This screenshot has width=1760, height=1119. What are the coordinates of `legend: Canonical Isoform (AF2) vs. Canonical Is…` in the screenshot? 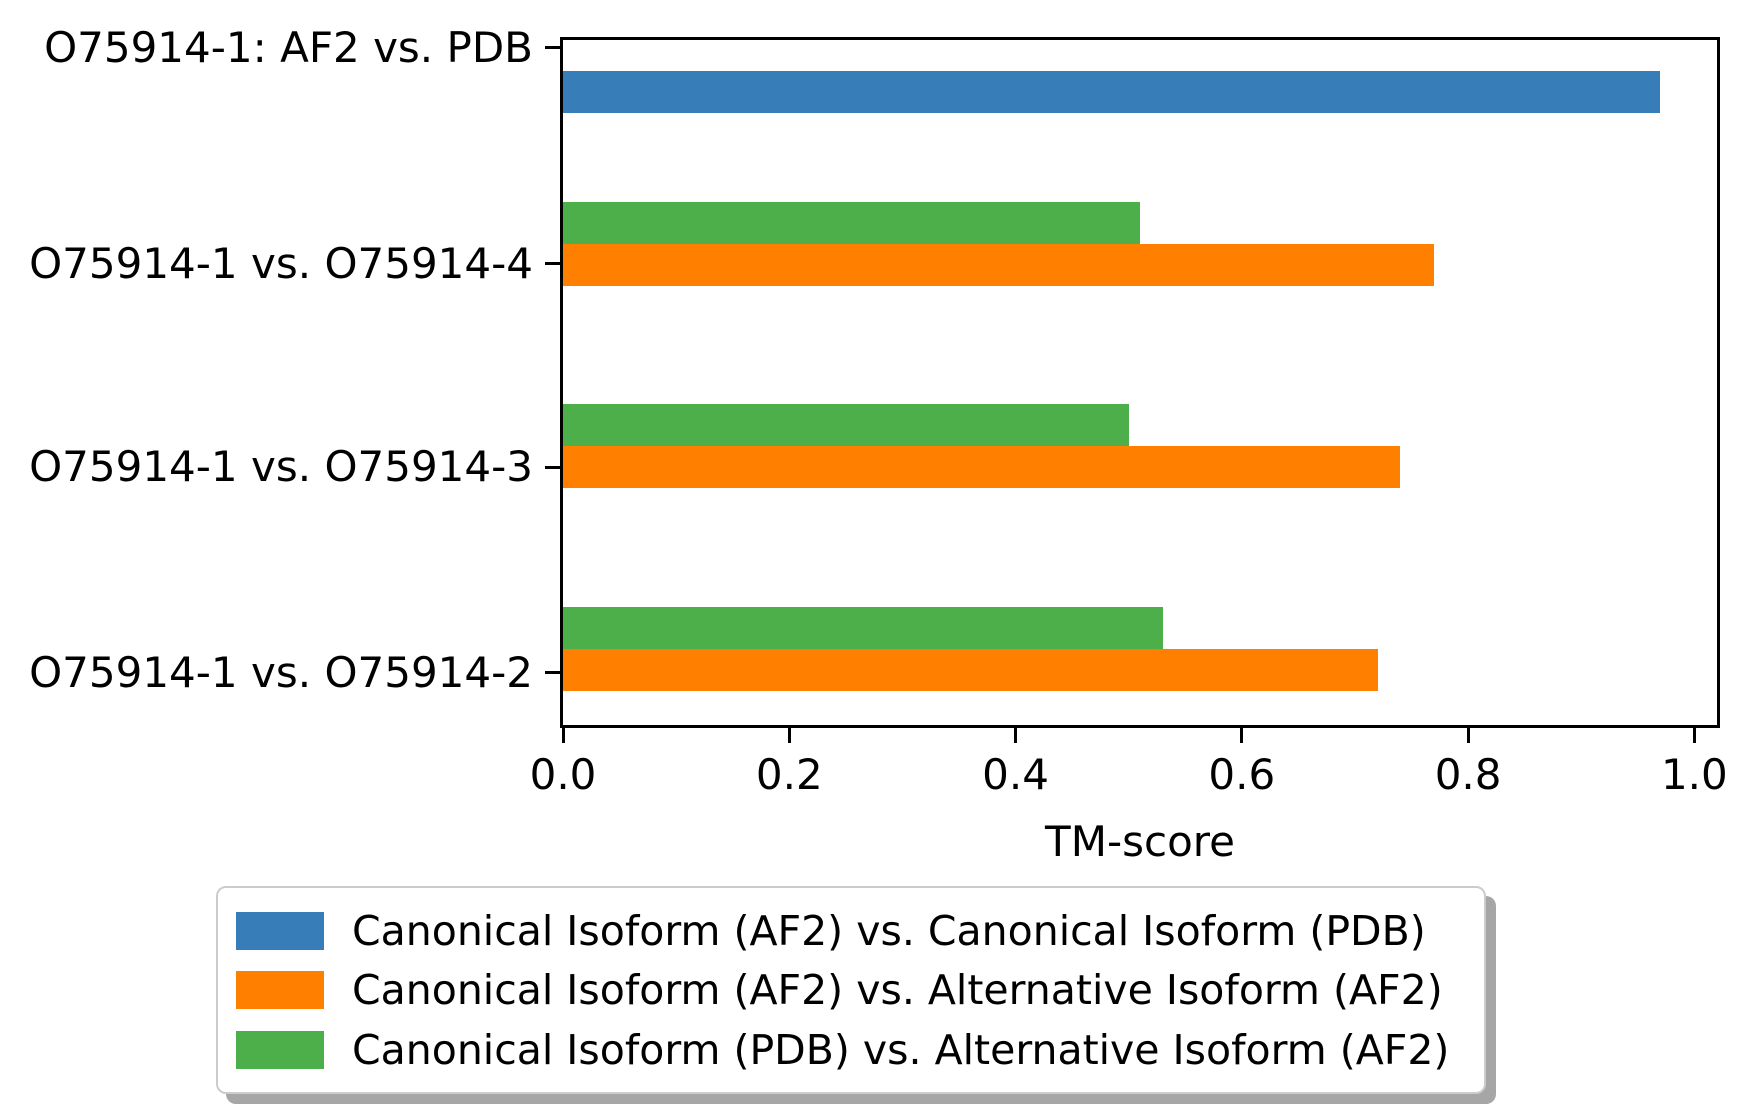 It's located at (851, 990).